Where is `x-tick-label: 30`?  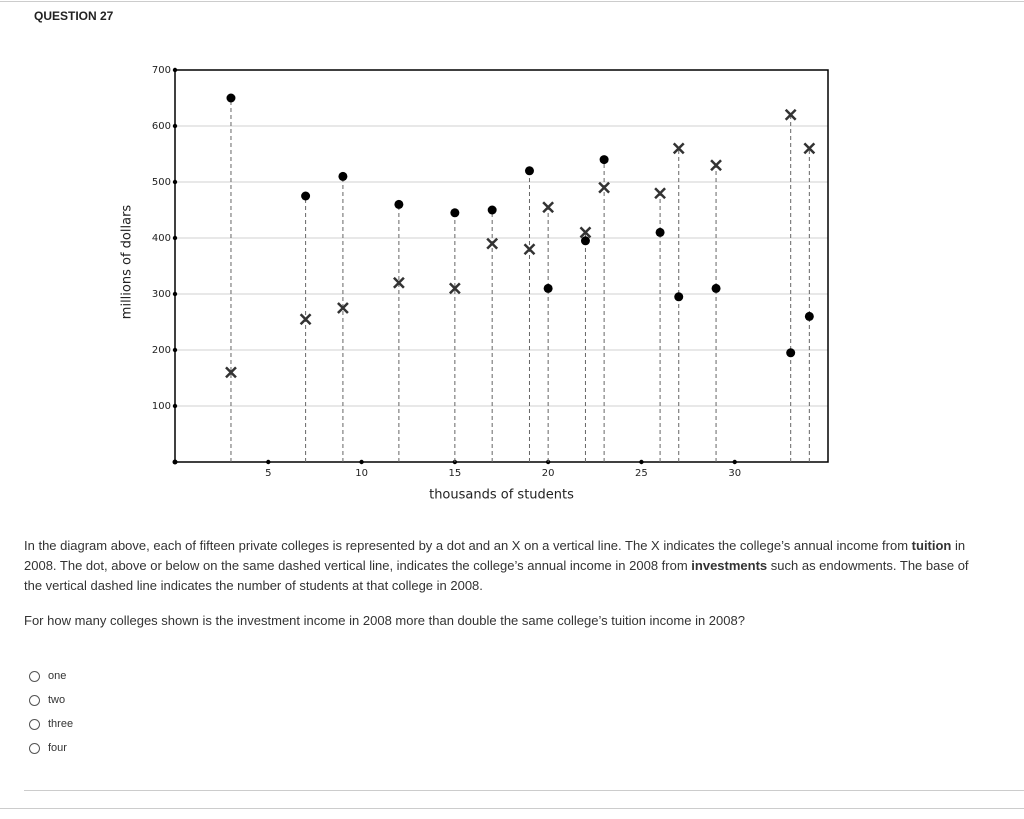
x-tick-label: 30 is located at coordinates (734, 473).